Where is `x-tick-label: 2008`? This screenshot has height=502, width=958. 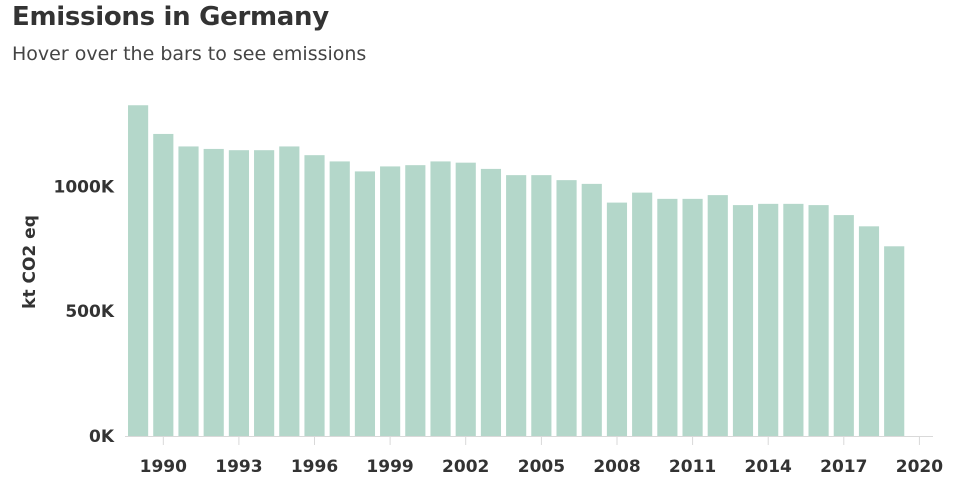
x-tick-label: 2008 is located at coordinates (616, 467).